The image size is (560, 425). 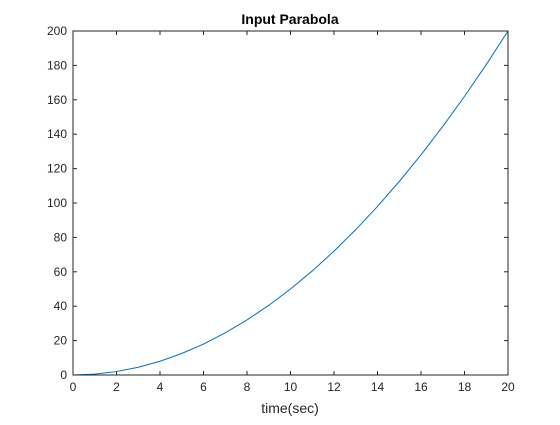 What do you see at coordinates (203, 387) in the screenshot?
I see `x-tick-label: 6` at bounding box center [203, 387].